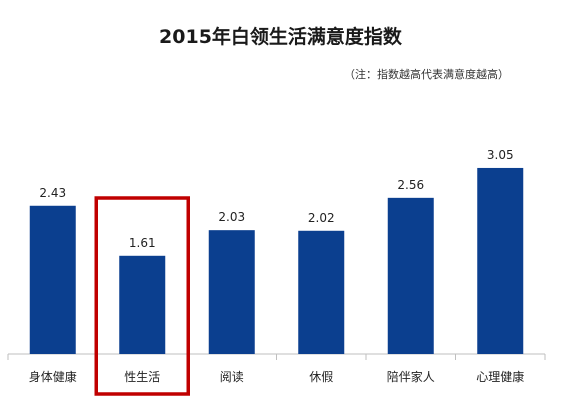 The height and width of the screenshot is (401, 561). Describe the element at coordinates (142, 243) in the screenshot. I see `data-label: 1.61` at that location.